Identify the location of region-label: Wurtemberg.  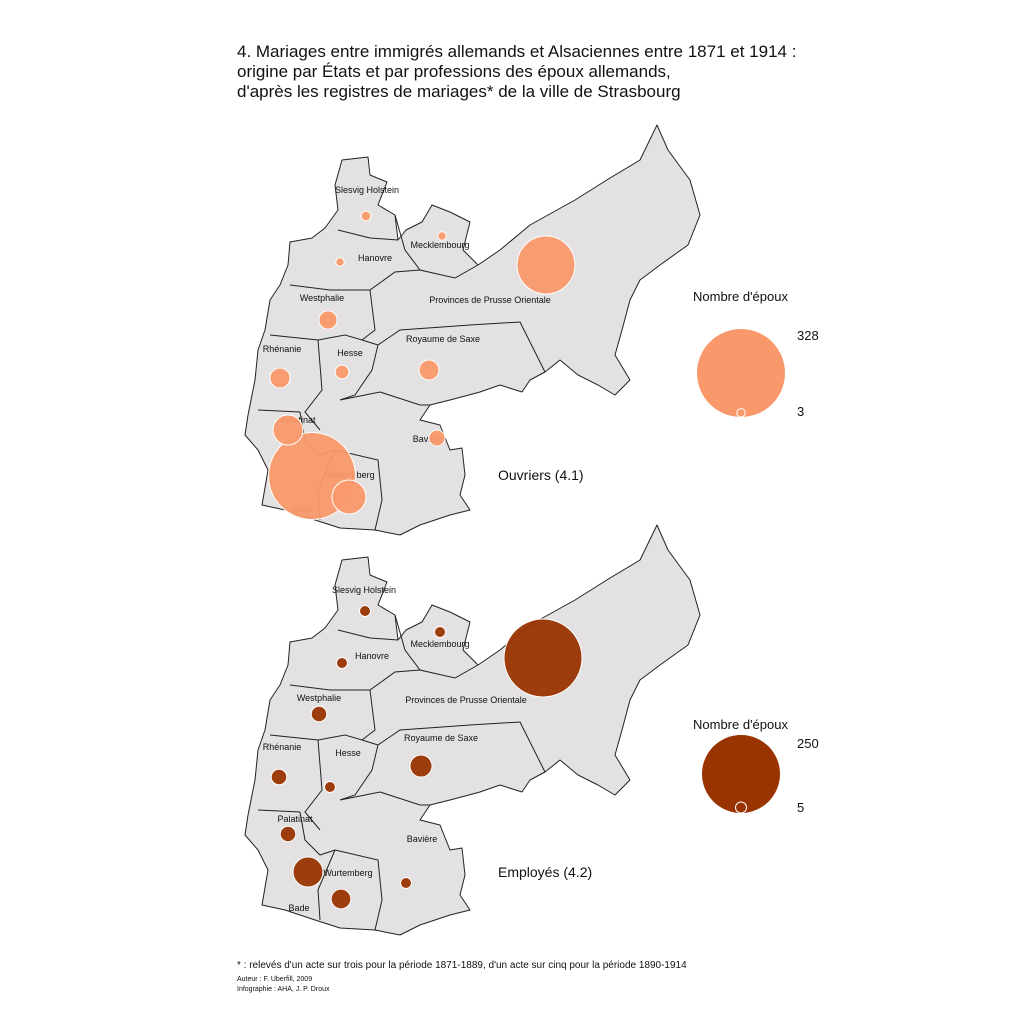
(347, 873).